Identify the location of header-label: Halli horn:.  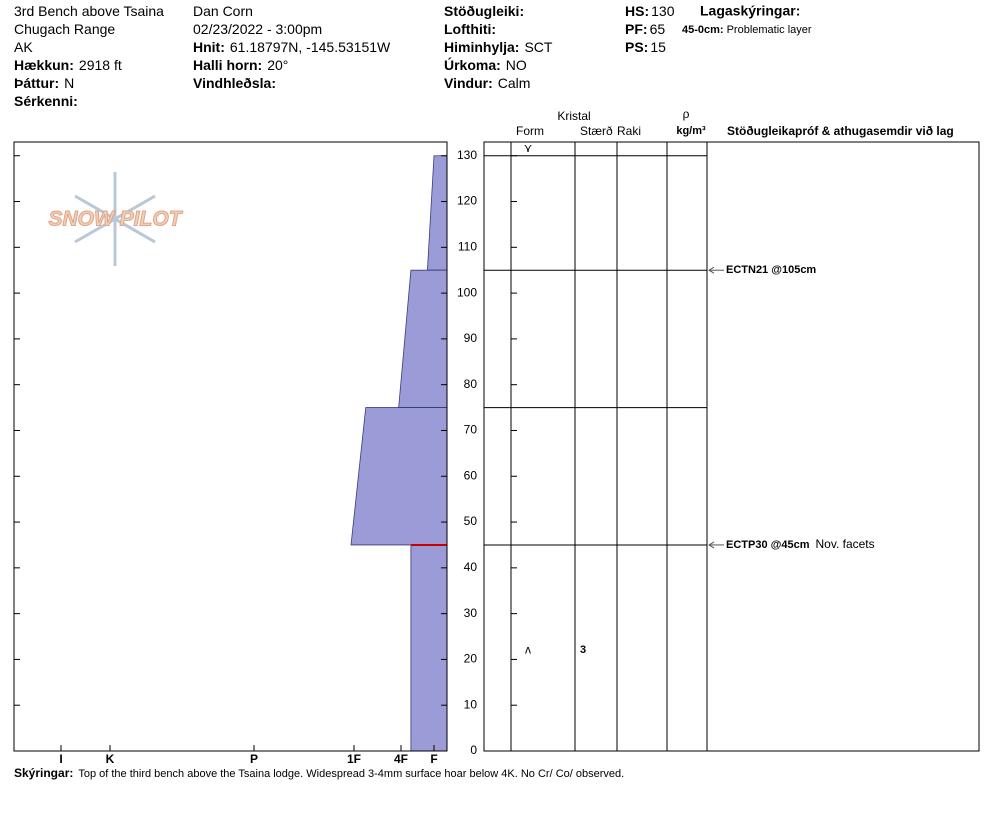
(227, 65).